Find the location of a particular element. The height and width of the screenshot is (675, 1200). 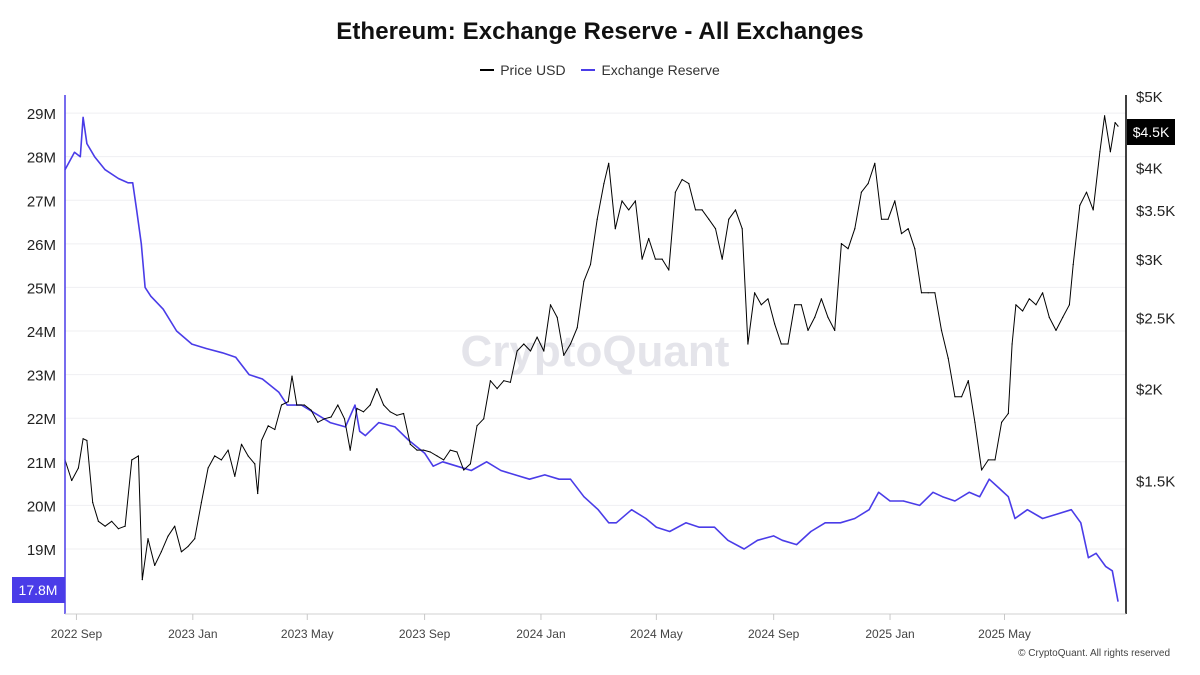

x-tick-label: 2024 May is located at coordinates (656, 634).